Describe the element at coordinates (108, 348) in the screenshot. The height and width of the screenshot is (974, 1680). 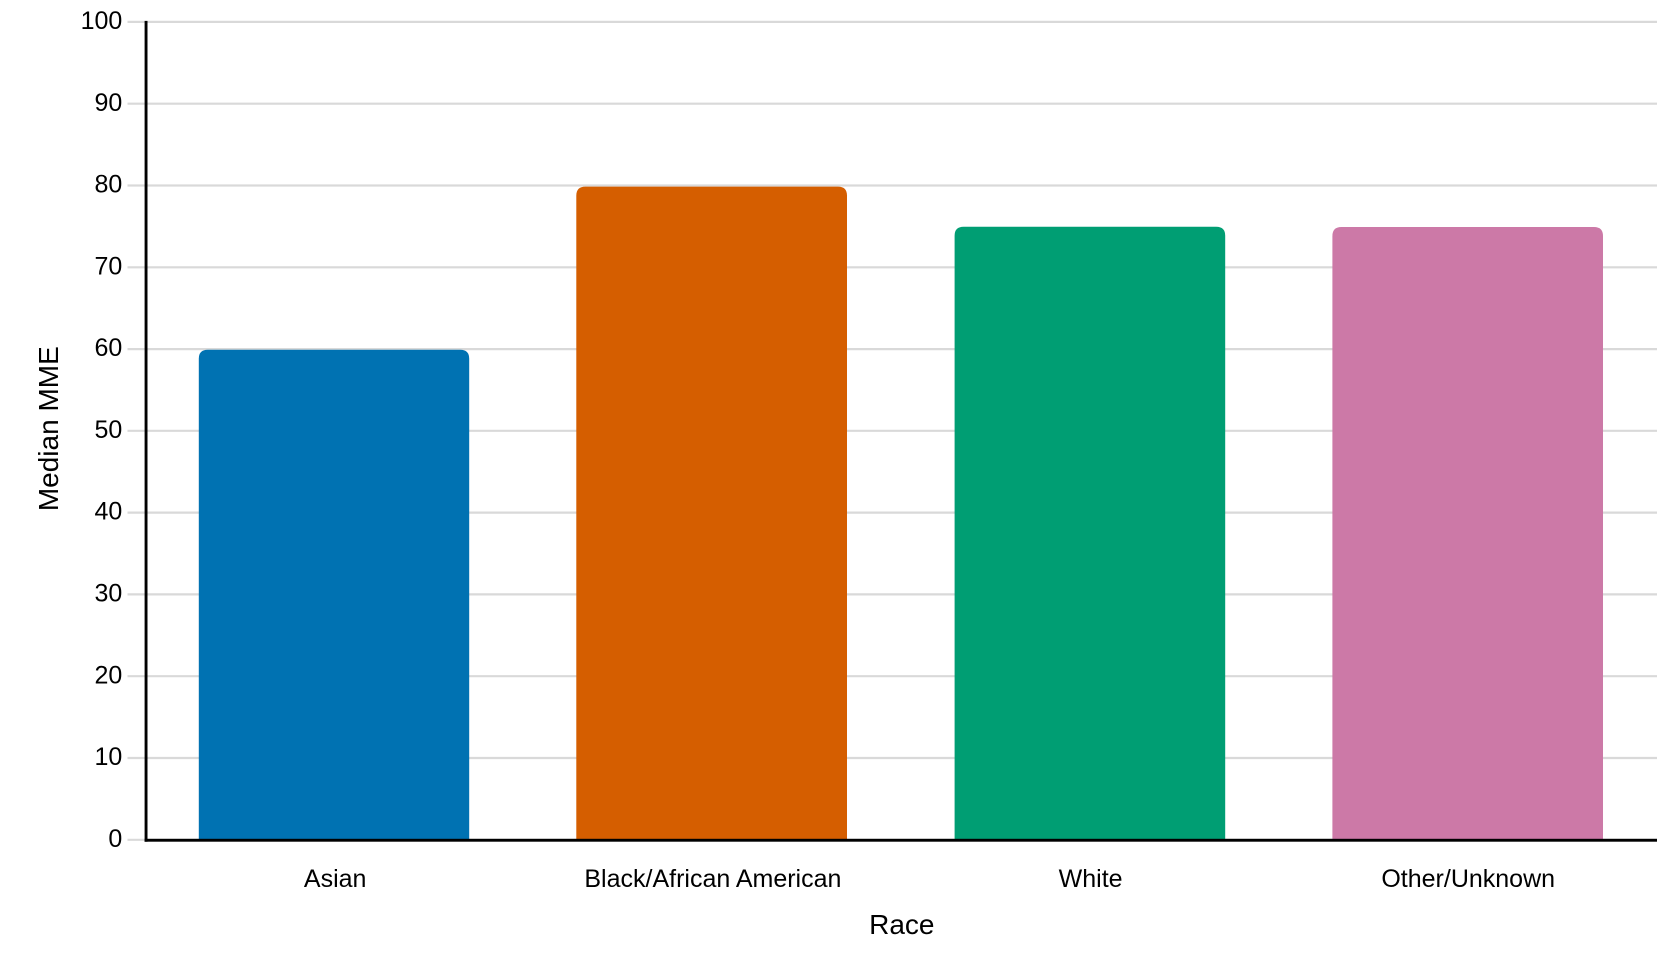
I see `svg-text: 60` at that location.